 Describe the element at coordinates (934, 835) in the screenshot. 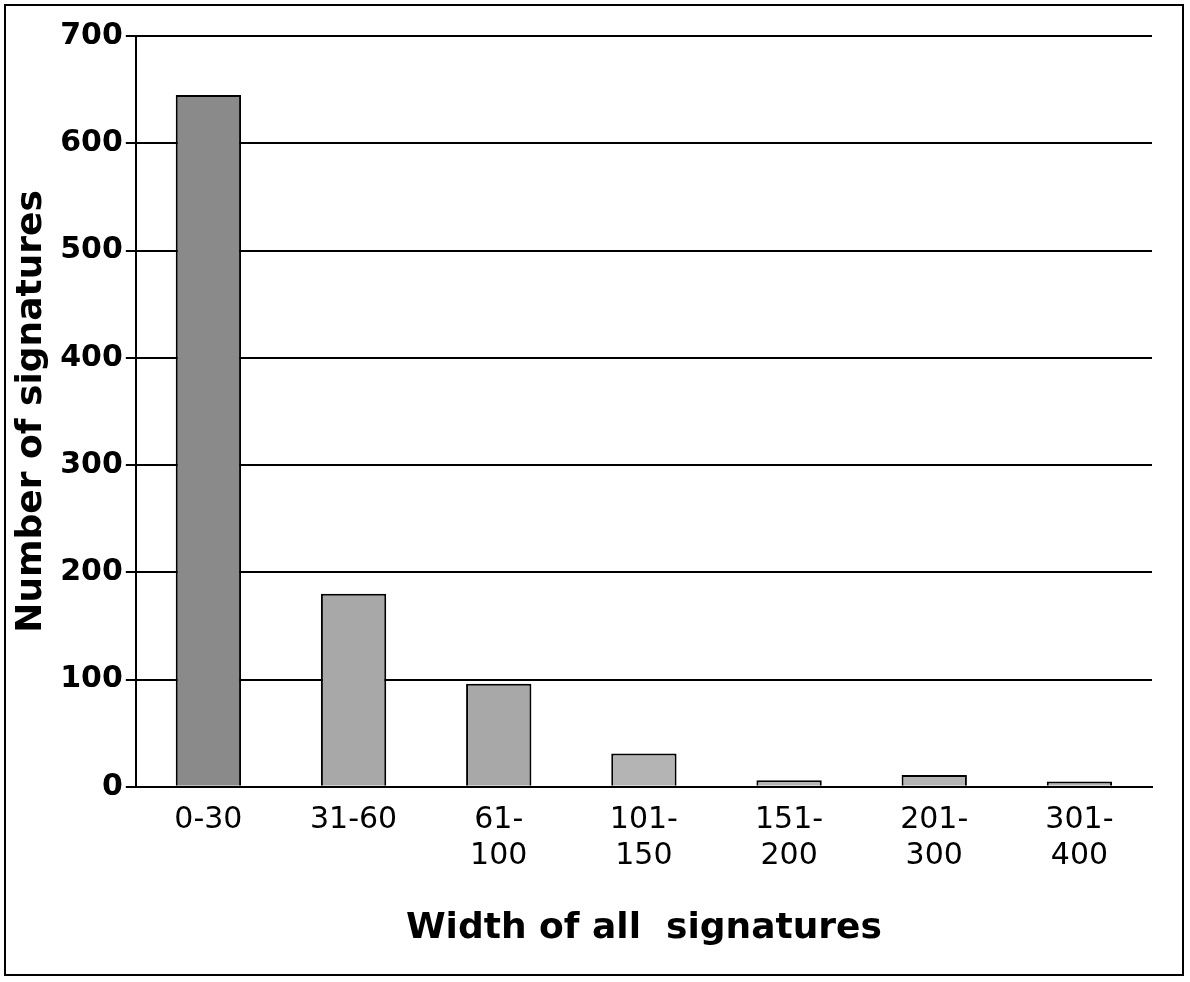

I see `x-tick-label: 201-300` at that location.